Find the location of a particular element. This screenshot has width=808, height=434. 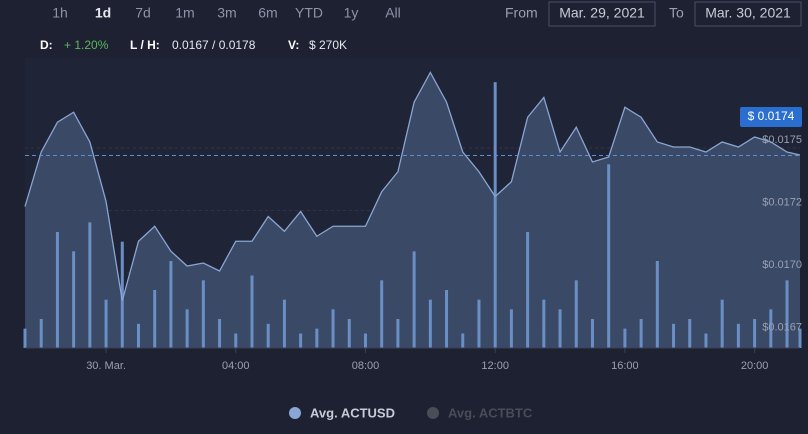

last-price-box is located at coordinates (771, 117).